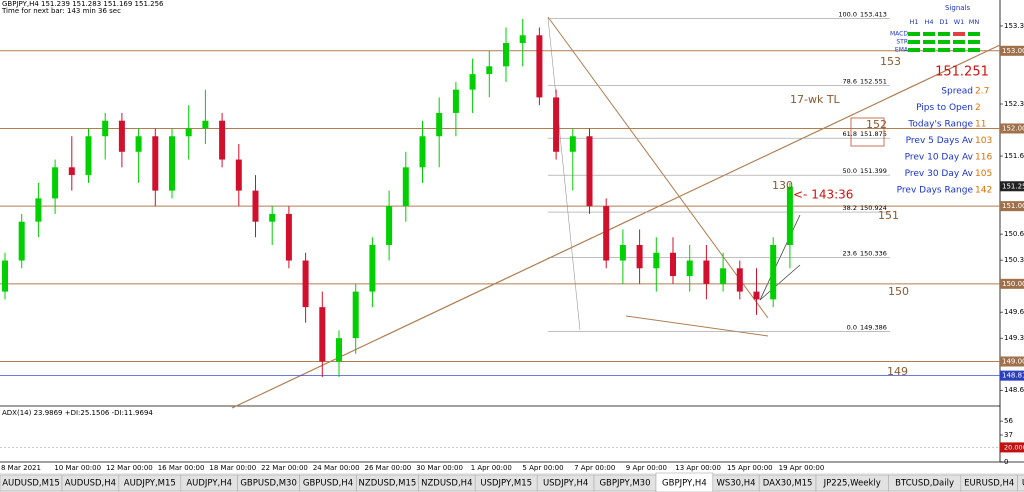  What do you see at coordinates (90, 484) in the screenshot?
I see `tab-label: AUDUSD,H4` at bounding box center [90, 484].